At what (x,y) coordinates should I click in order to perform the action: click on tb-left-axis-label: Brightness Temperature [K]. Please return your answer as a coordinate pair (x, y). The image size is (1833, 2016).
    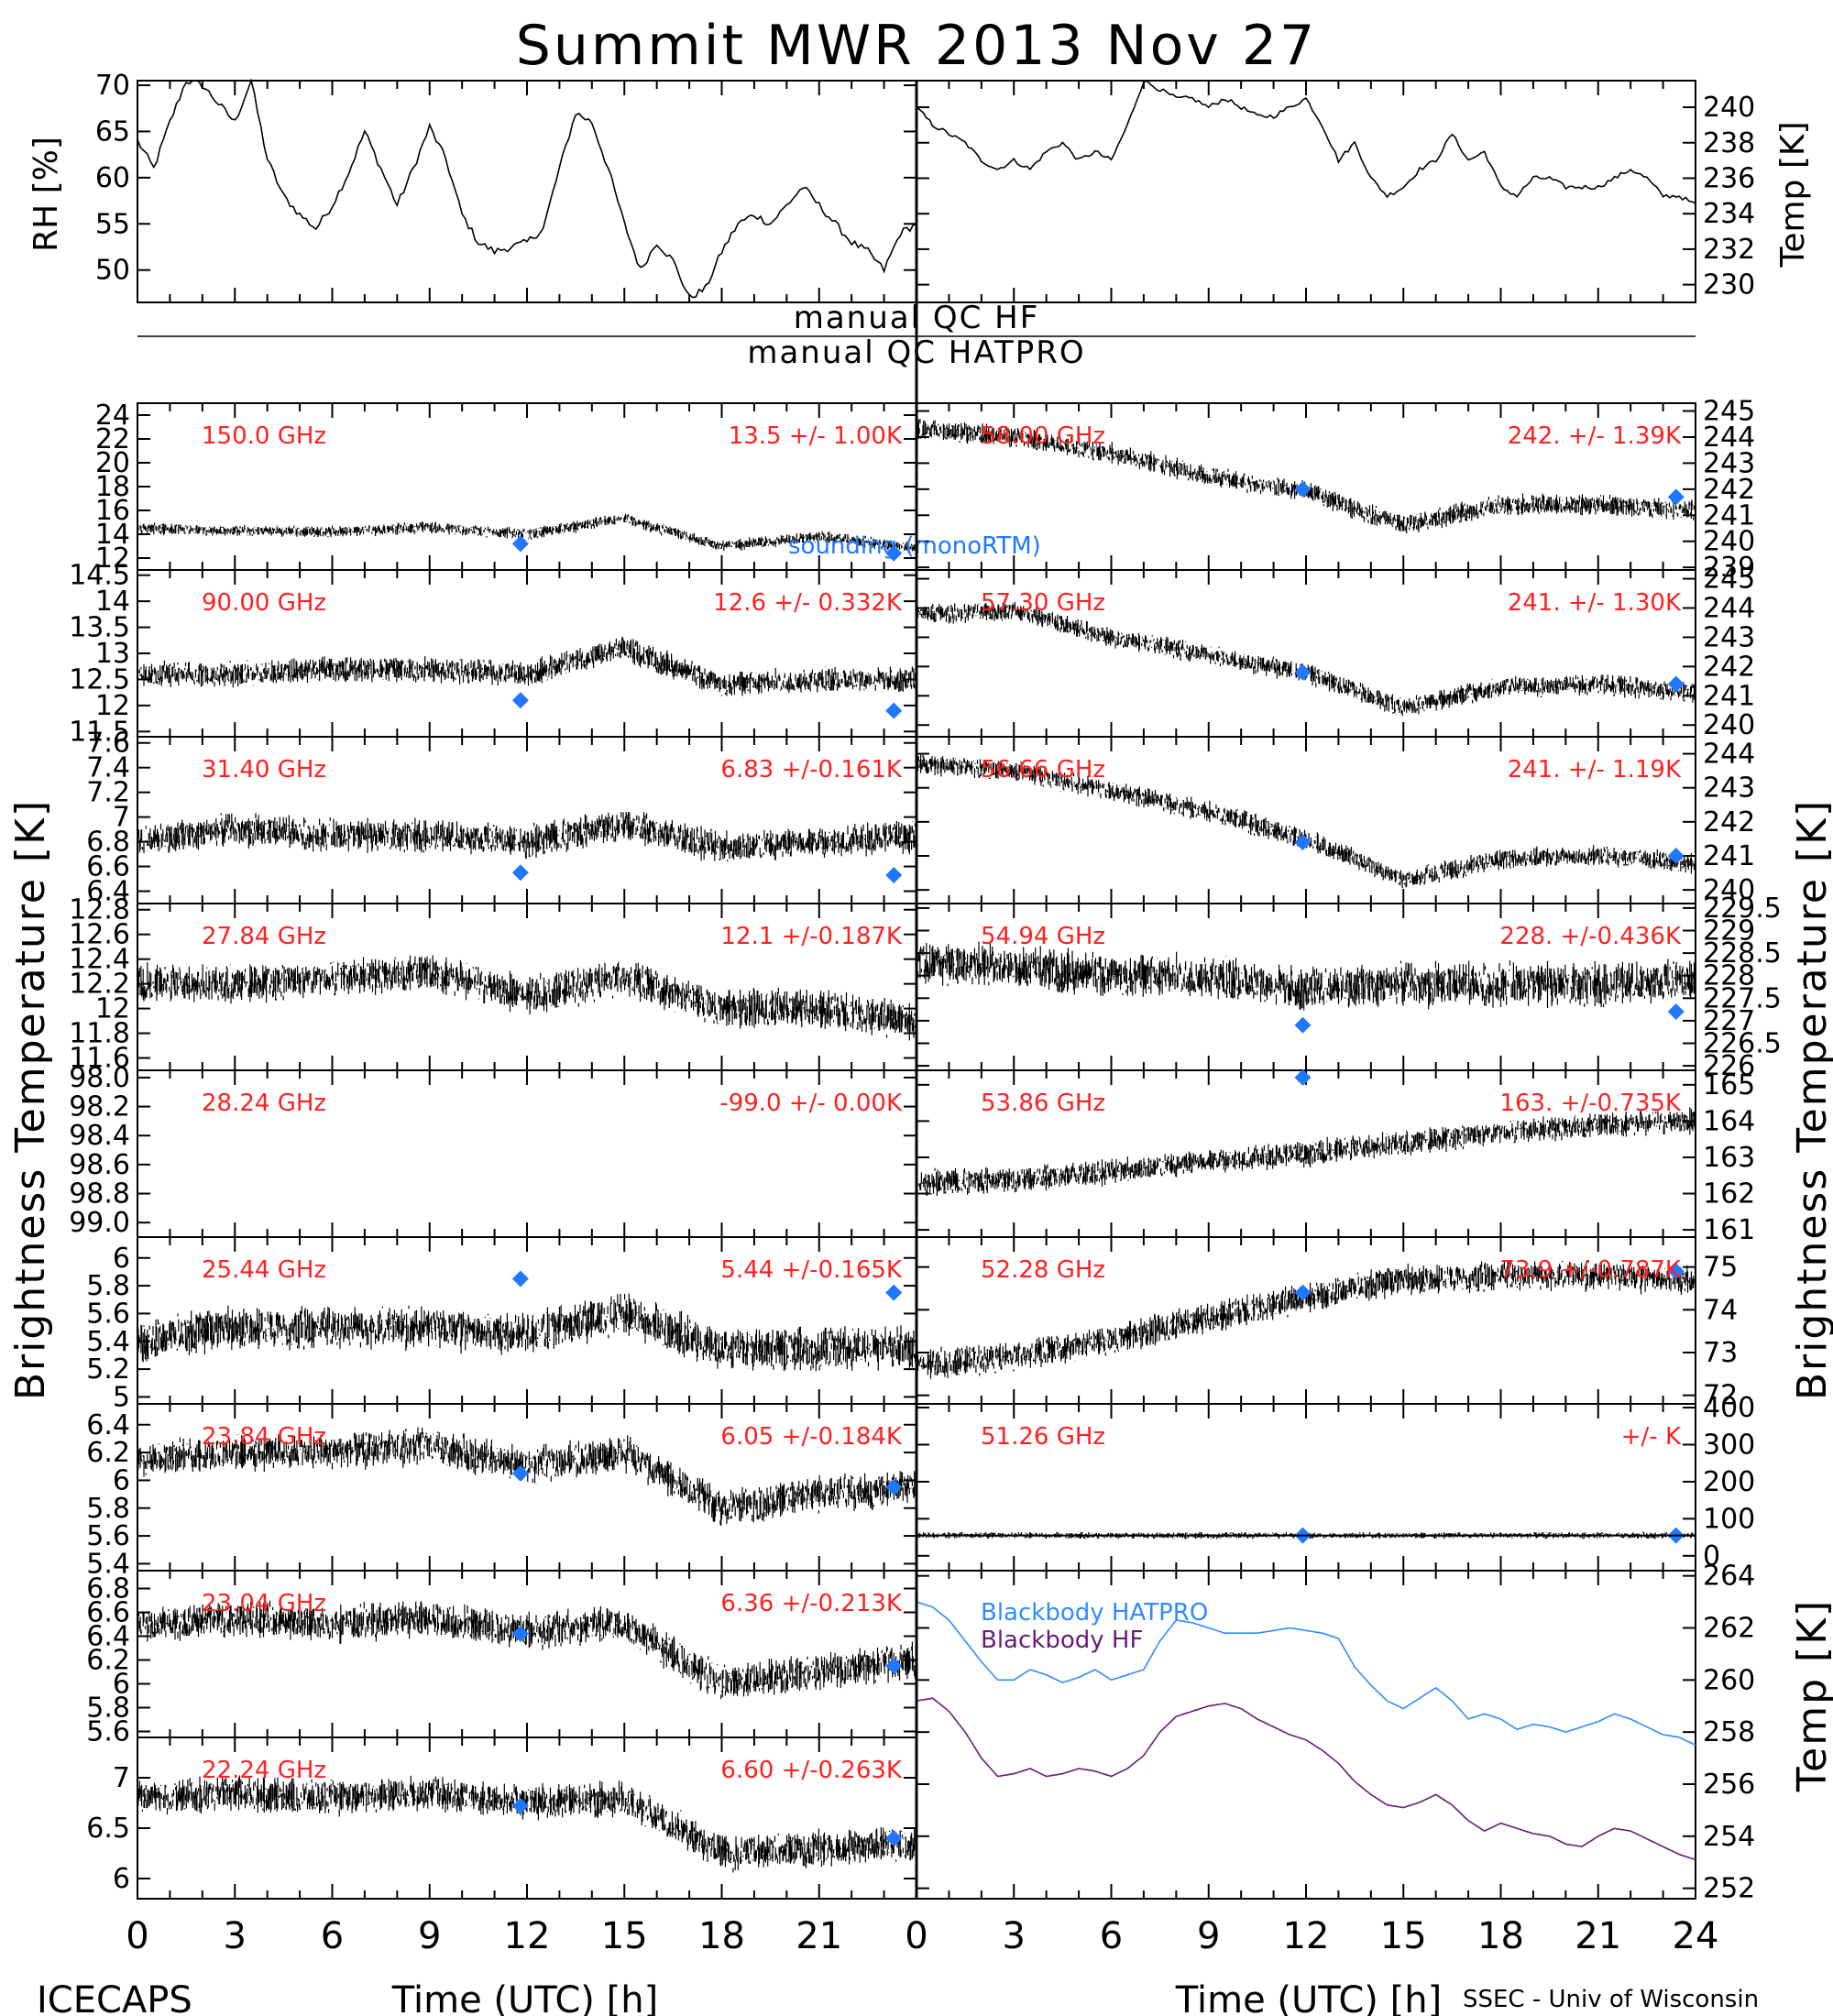
    Looking at the image, I should click on (30, 1099).